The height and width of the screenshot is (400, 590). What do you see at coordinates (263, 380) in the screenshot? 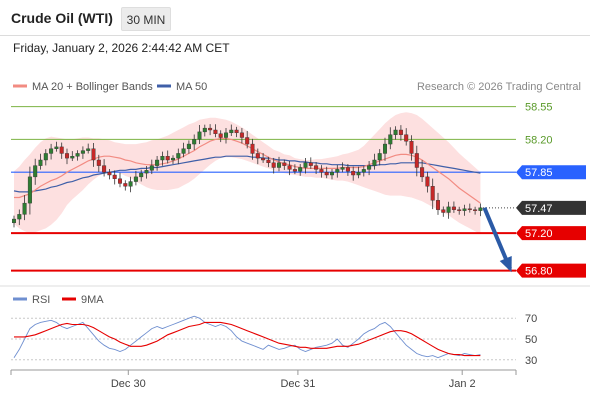
I see `x-axis: Dec 30 Dec 31 Jan 2` at bounding box center [263, 380].